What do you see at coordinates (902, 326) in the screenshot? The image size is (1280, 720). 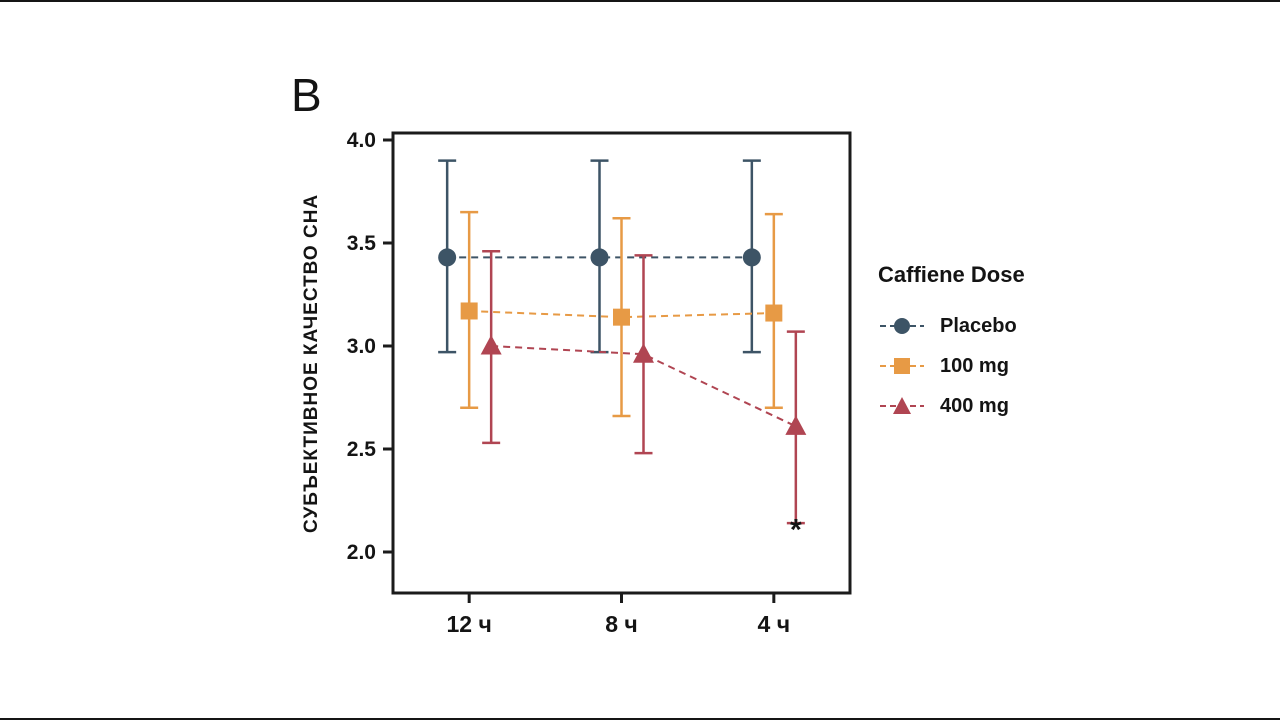 I see `placebo-circle-marker-icon` at bounding box center [902, 326].